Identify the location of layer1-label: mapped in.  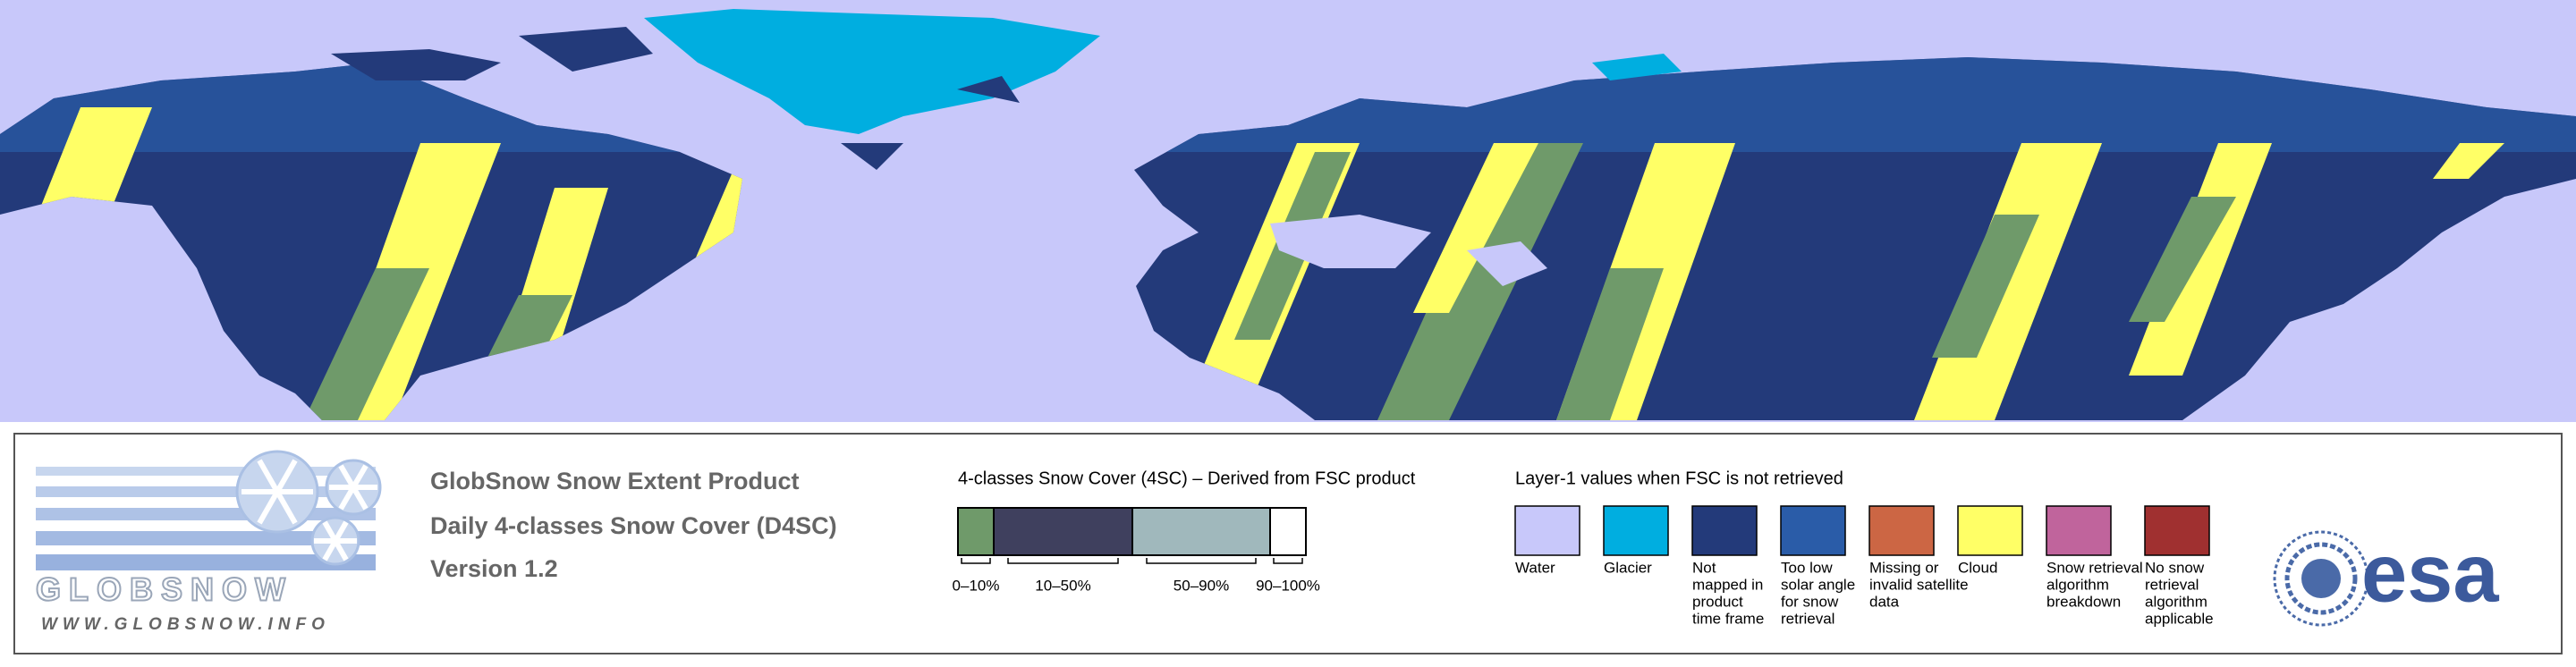
(1727, 584).